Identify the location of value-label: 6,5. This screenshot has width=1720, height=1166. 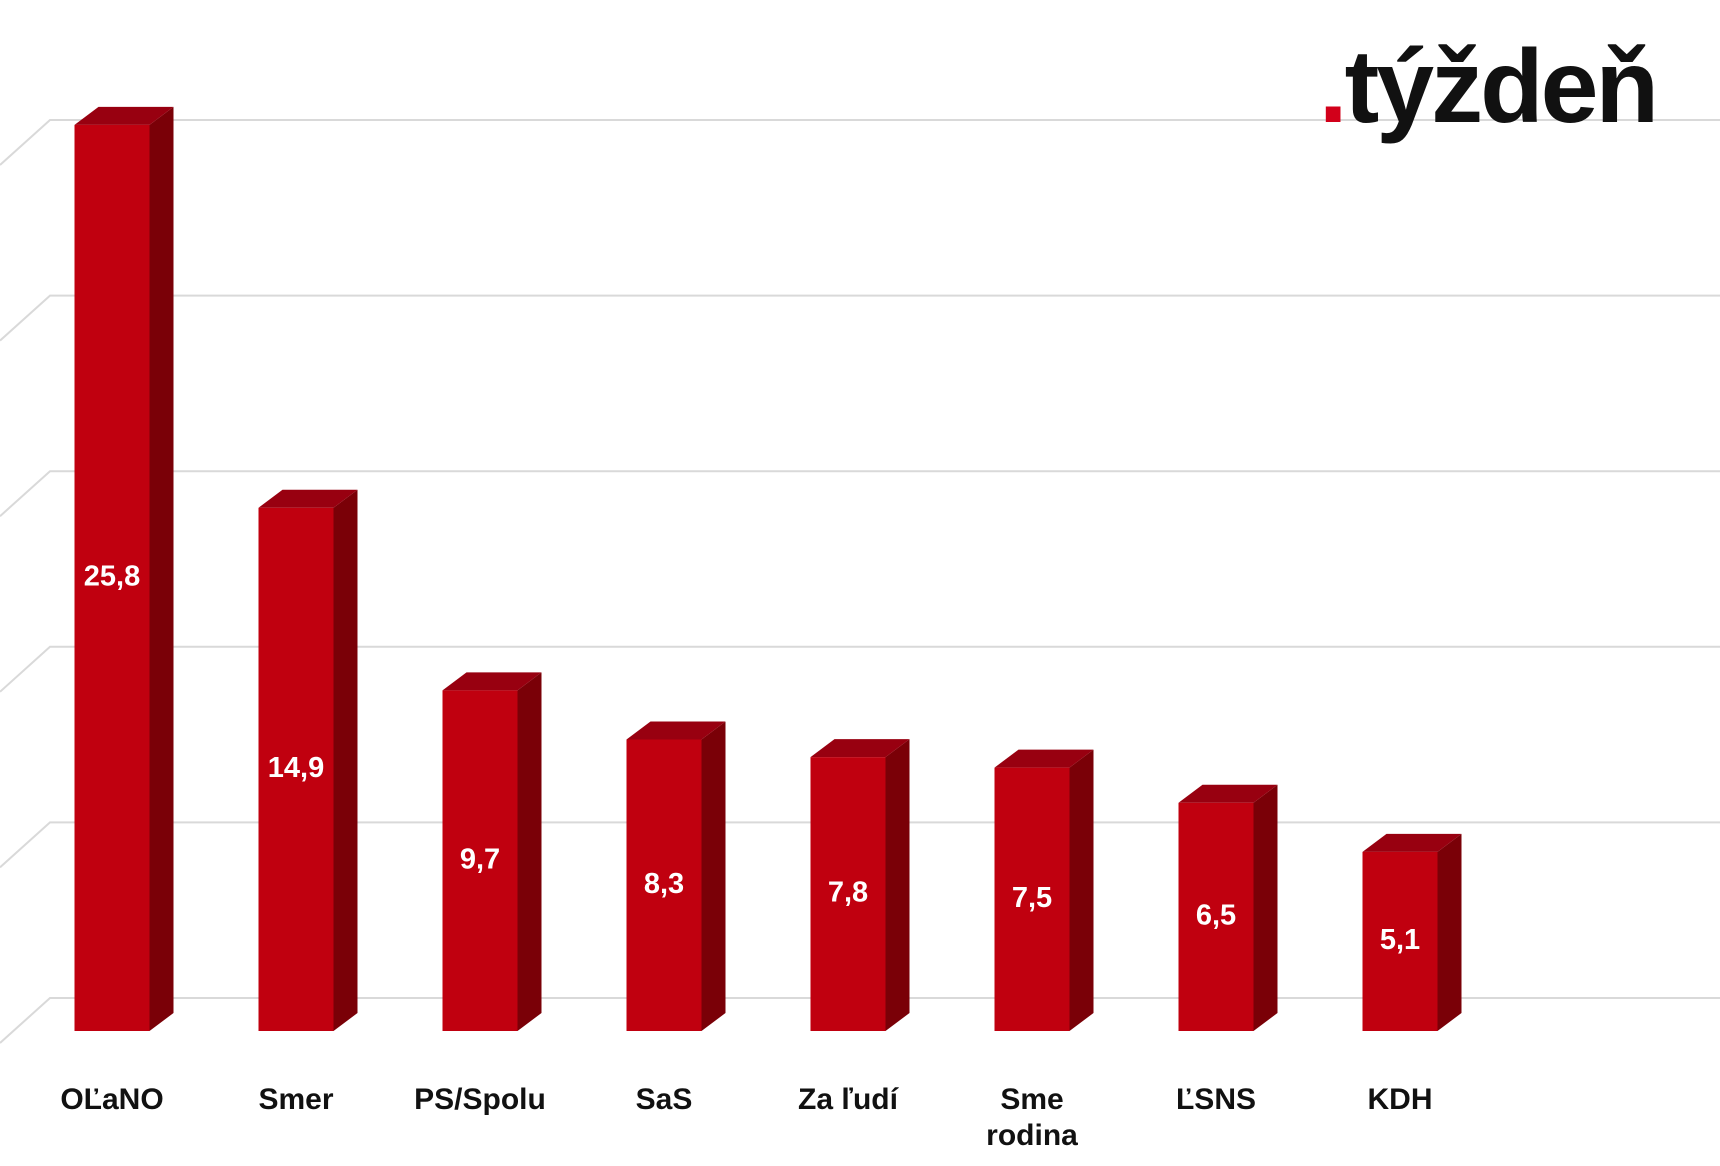
(1216, 916).